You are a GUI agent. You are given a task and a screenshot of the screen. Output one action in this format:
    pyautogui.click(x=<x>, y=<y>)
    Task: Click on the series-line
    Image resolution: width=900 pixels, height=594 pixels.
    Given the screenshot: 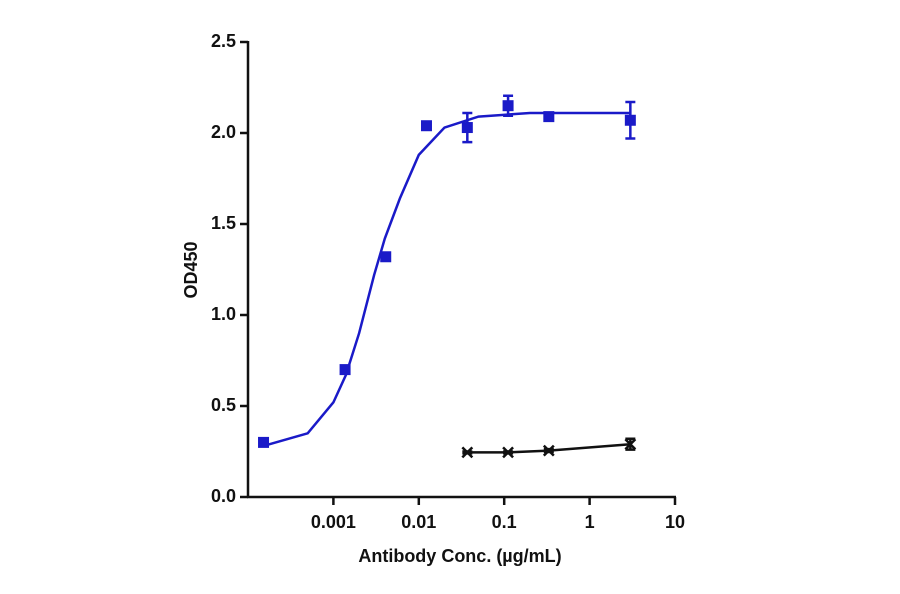 What is the action you would take?
    pyautogui.click(x=549, y=448)
    